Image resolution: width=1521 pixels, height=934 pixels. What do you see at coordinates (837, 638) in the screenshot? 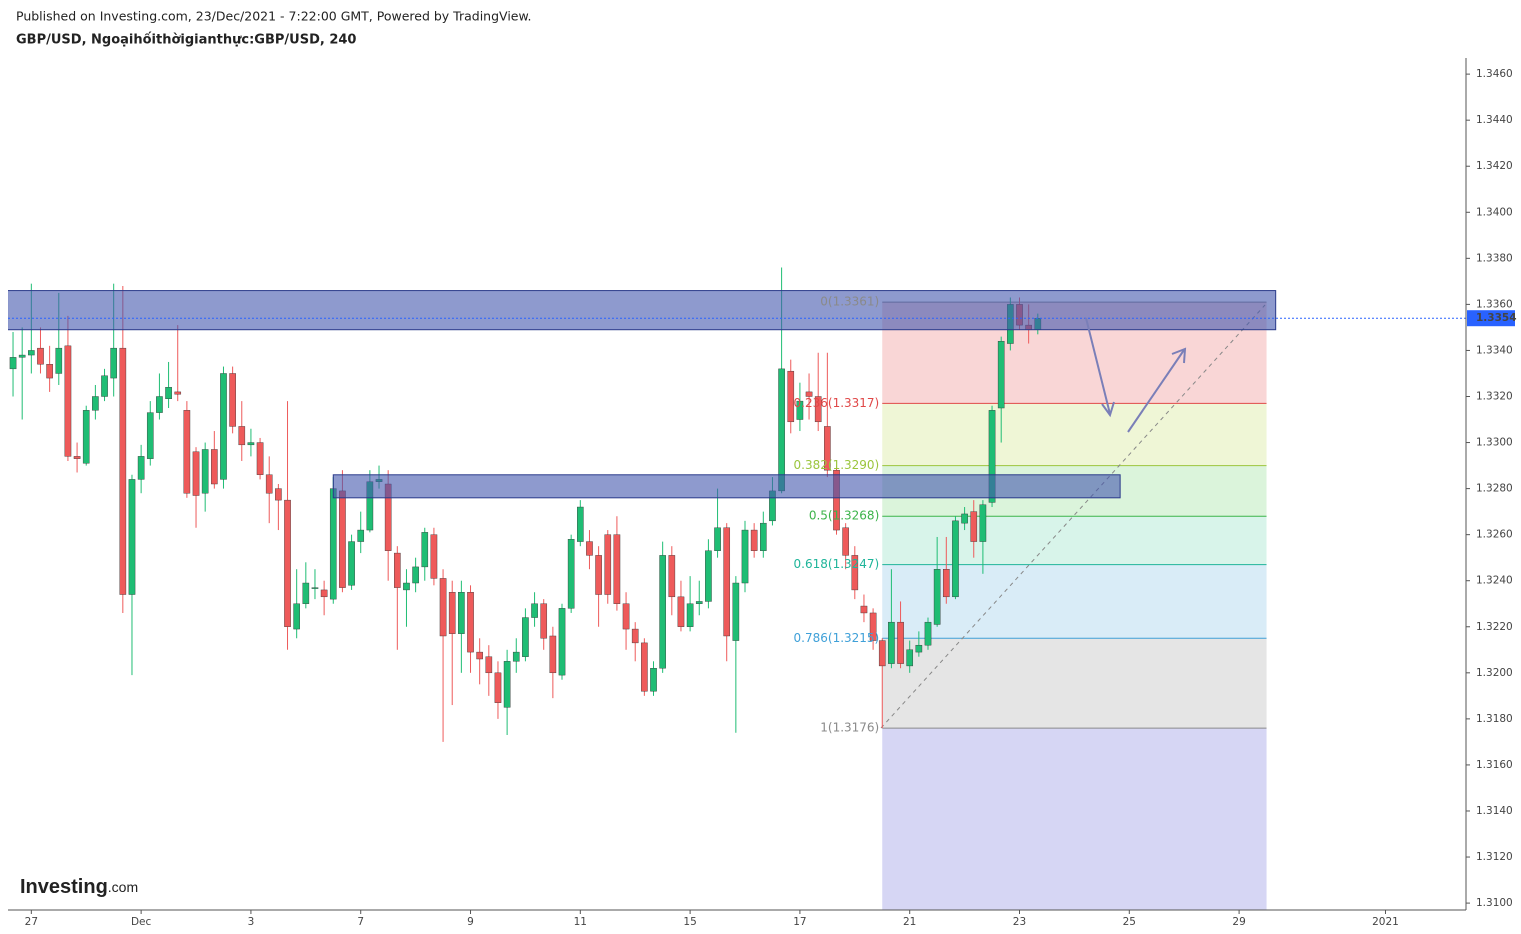
I see `fib-label: 0.786(1.3215)` at bounding box center [837, 638].